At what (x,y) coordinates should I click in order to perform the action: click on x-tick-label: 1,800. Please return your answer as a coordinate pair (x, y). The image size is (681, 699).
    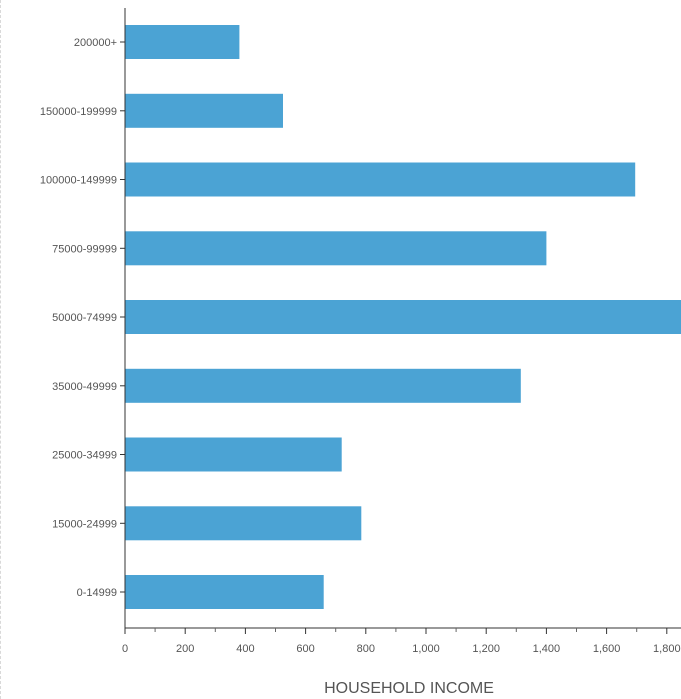
    Looking at the image, I should click on (667, 649).